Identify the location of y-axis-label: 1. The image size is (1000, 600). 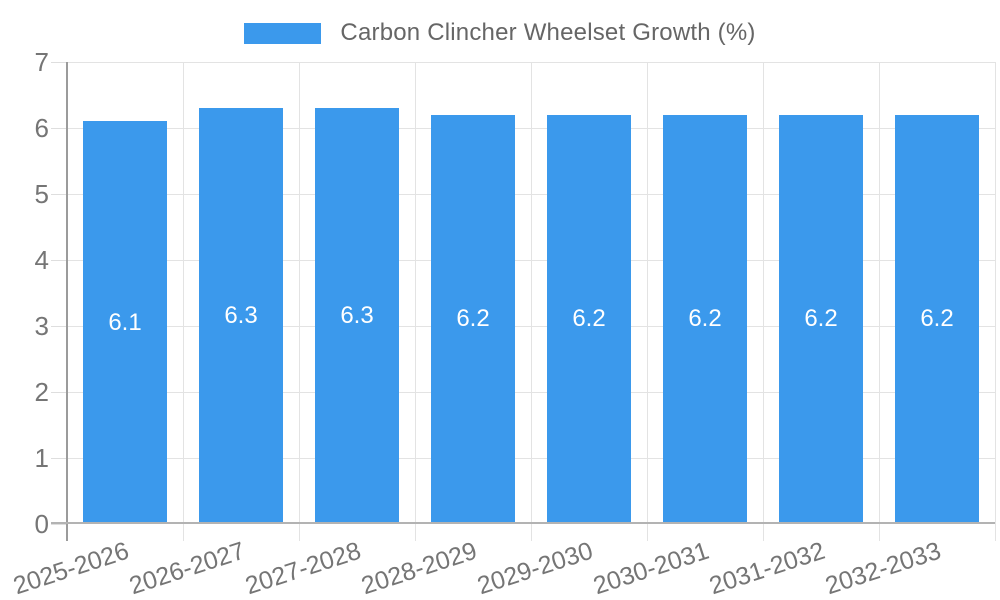
(41, 458).